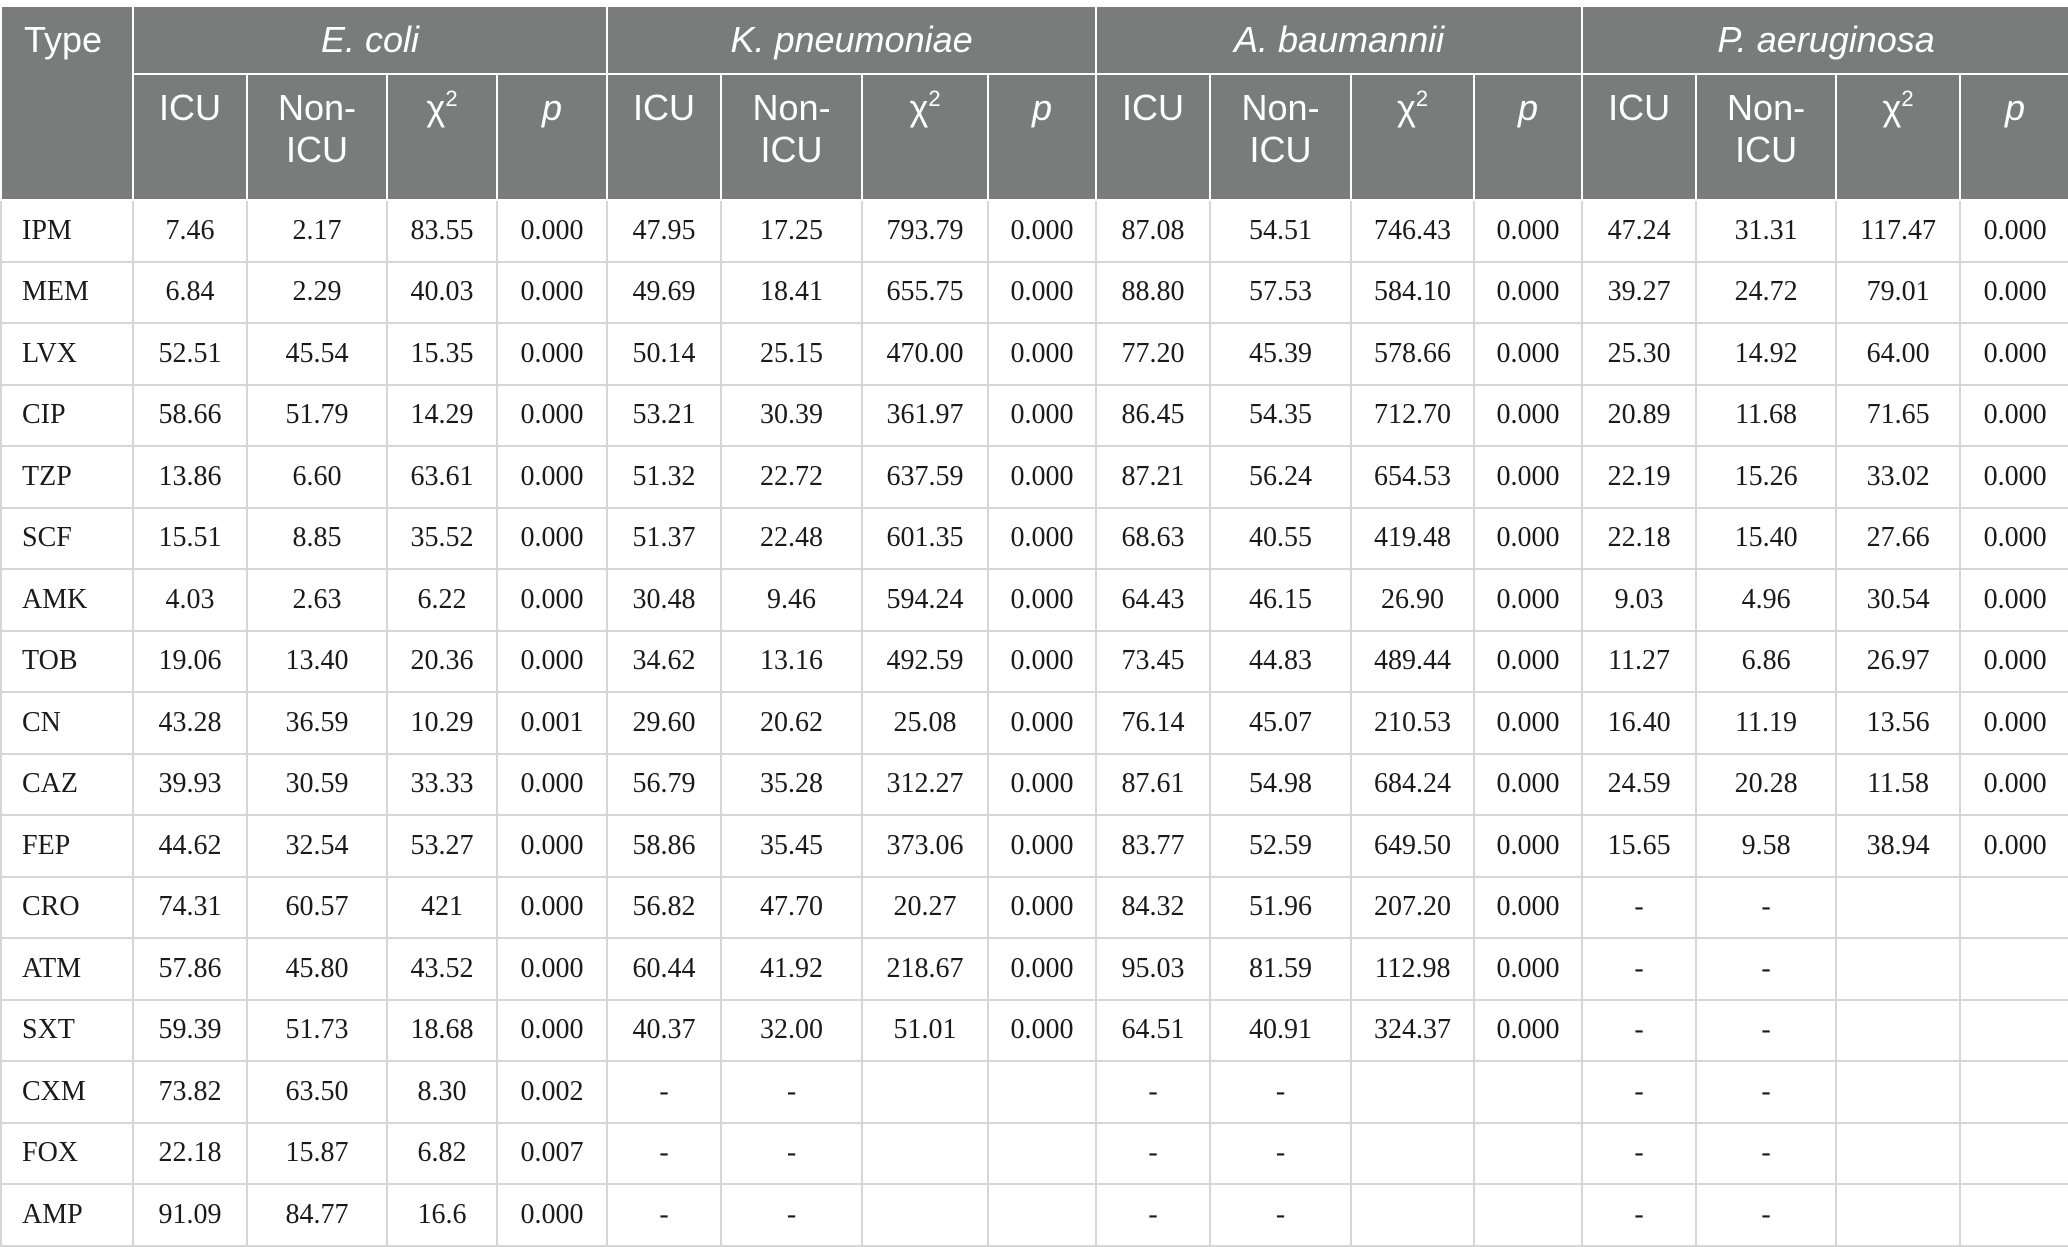  Describe the element at coordinates (1281, 1030) in the screenshot. I see `table-cell: 40.91` at that location.